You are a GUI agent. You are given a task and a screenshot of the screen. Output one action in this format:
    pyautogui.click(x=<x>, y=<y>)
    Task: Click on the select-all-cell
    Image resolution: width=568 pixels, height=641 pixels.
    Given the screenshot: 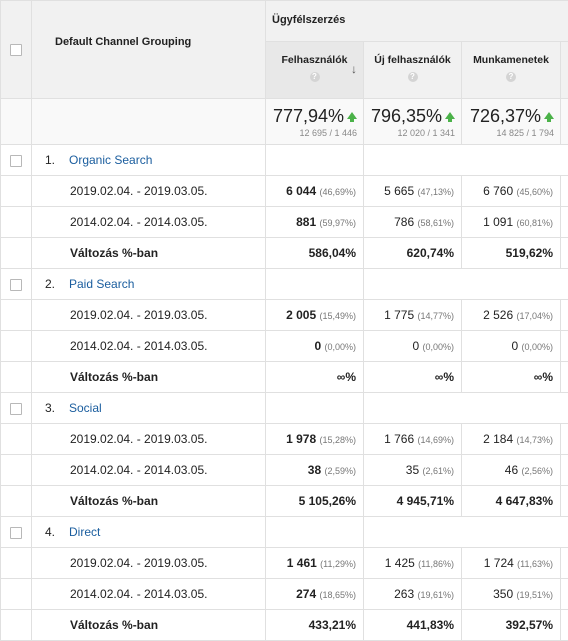 What is the action you would take?
    pyautogui.click(x=16, y=50)
    